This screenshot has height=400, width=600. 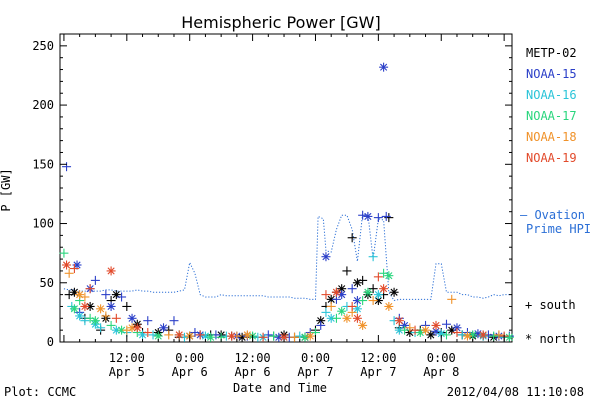 What do you see at coordinates (551, 53) in the screenshot?
I see `legend-entry: METP-02` at bounding box center [551, 53].